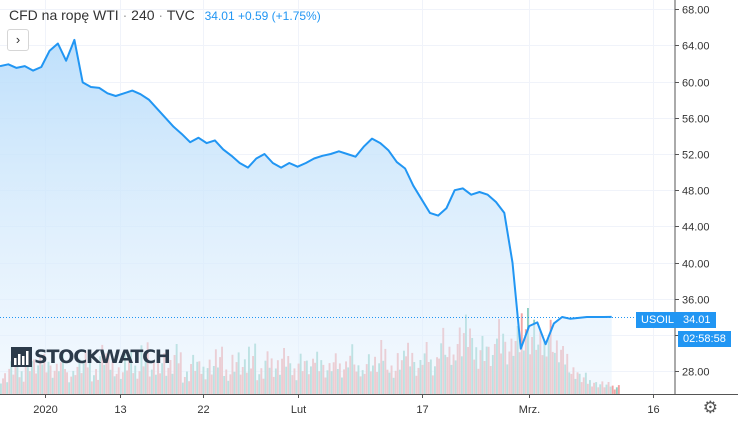 The image size is (738, 421). What do you see at coordinates (64, 15) in the screenshot?
I see `instrument-title: CFD na ropę WTI` at bounding box center [64, 15].